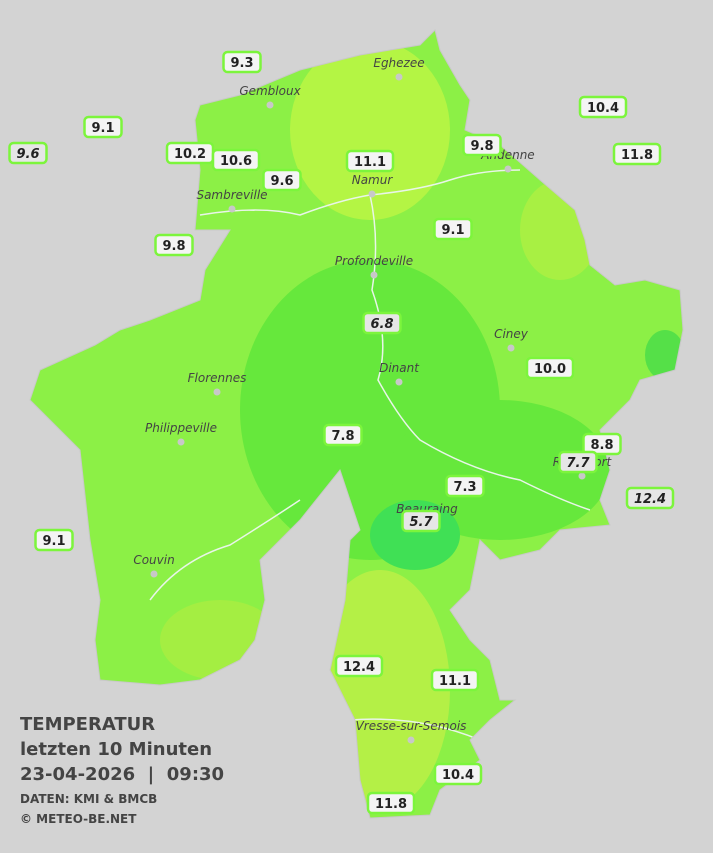 The height and width of the screenshot is (853, 713). I want to click on station-value: 9.3, so click(241, 63).